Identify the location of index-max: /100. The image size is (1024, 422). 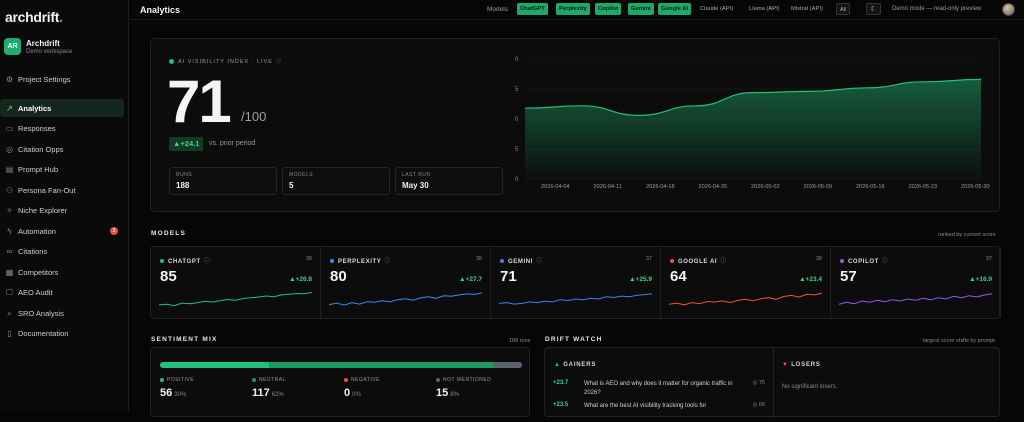
(253, 116).